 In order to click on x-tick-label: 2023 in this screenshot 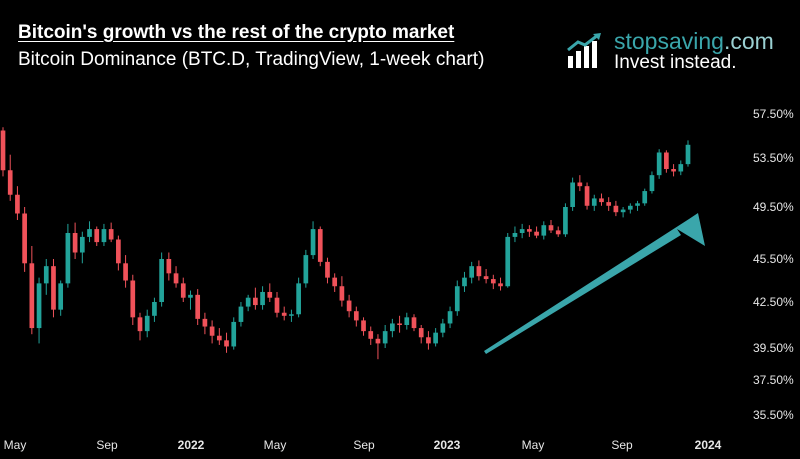, I will do `click(447, 445)`.